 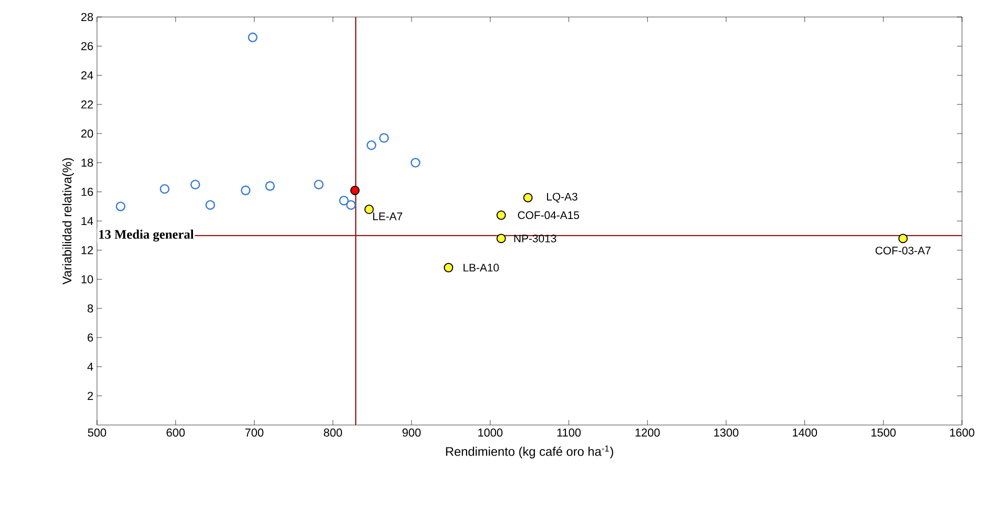 What do you see at coordinates (903, 250) in the screenshot?
I see `annotation: COF-03-A7` at bounding box center [903, 250].